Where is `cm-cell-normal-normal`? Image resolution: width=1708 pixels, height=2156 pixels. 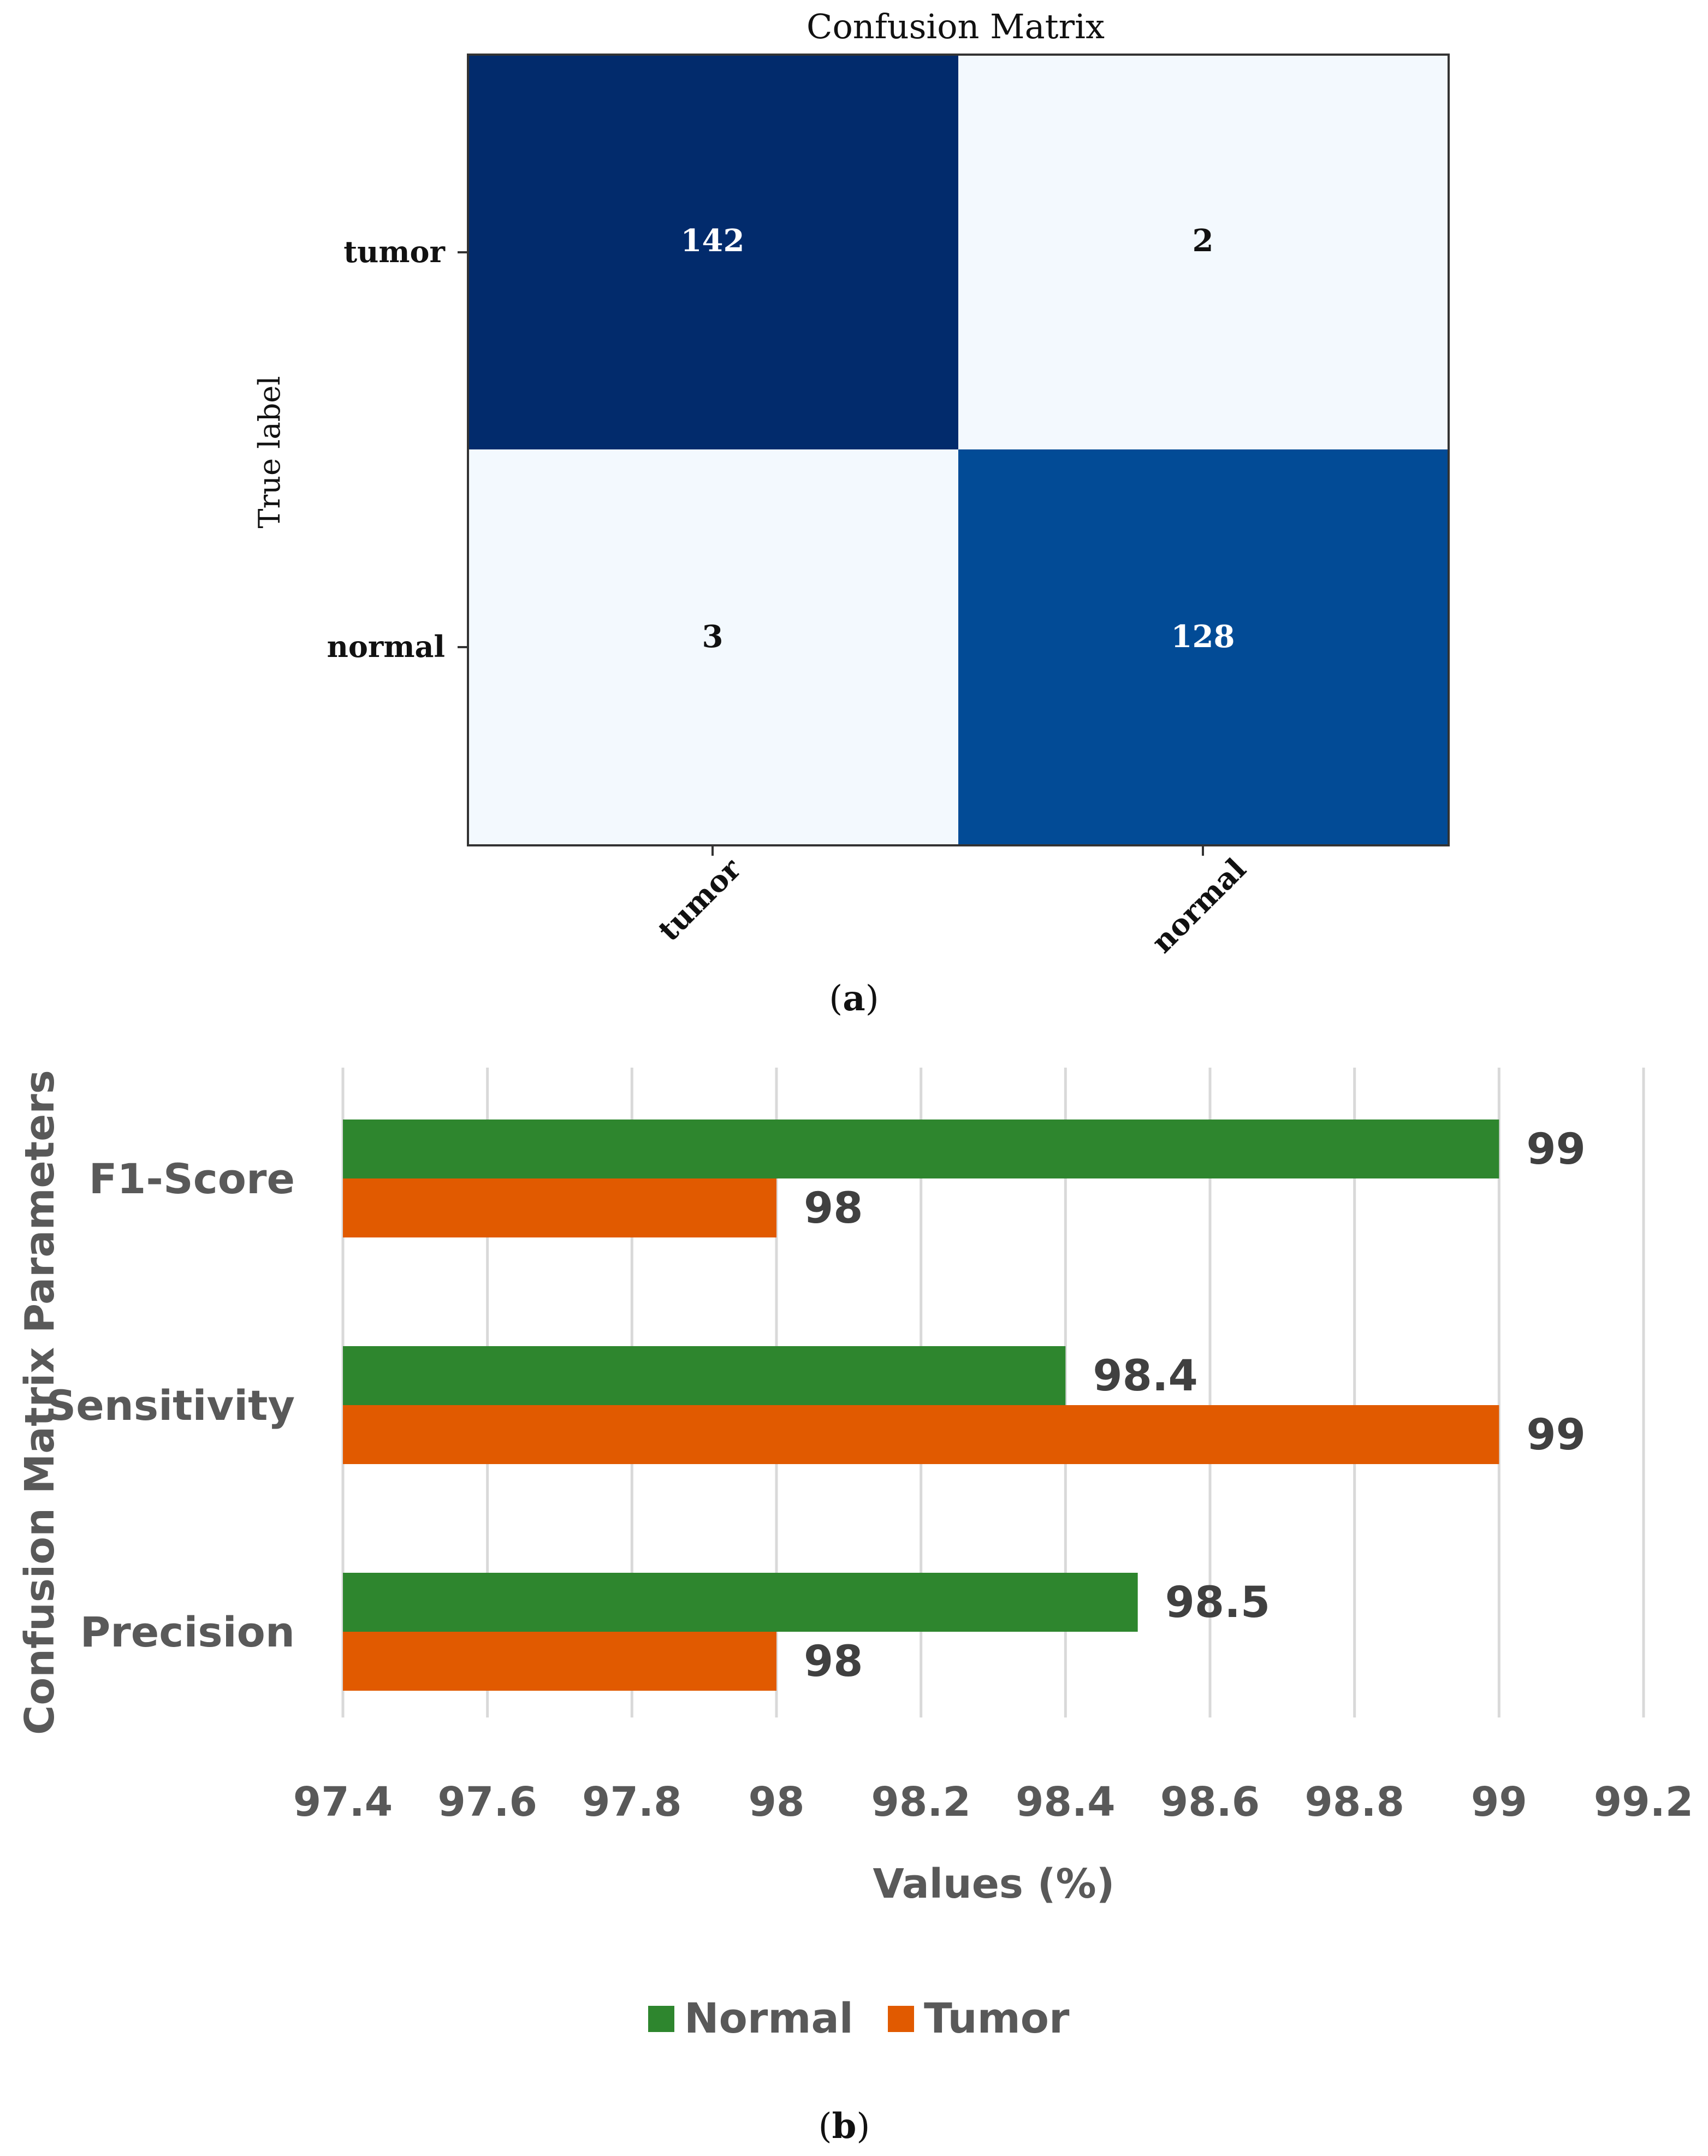 cm-cell-normal-normal is located at coordinates (1203, 647).